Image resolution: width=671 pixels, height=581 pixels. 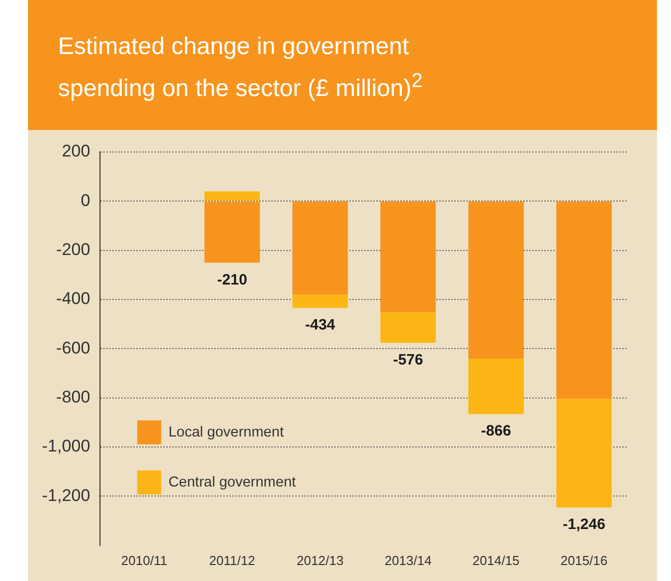 I want to click on y-tick-label: -1,200, so click(x=66, y=495).